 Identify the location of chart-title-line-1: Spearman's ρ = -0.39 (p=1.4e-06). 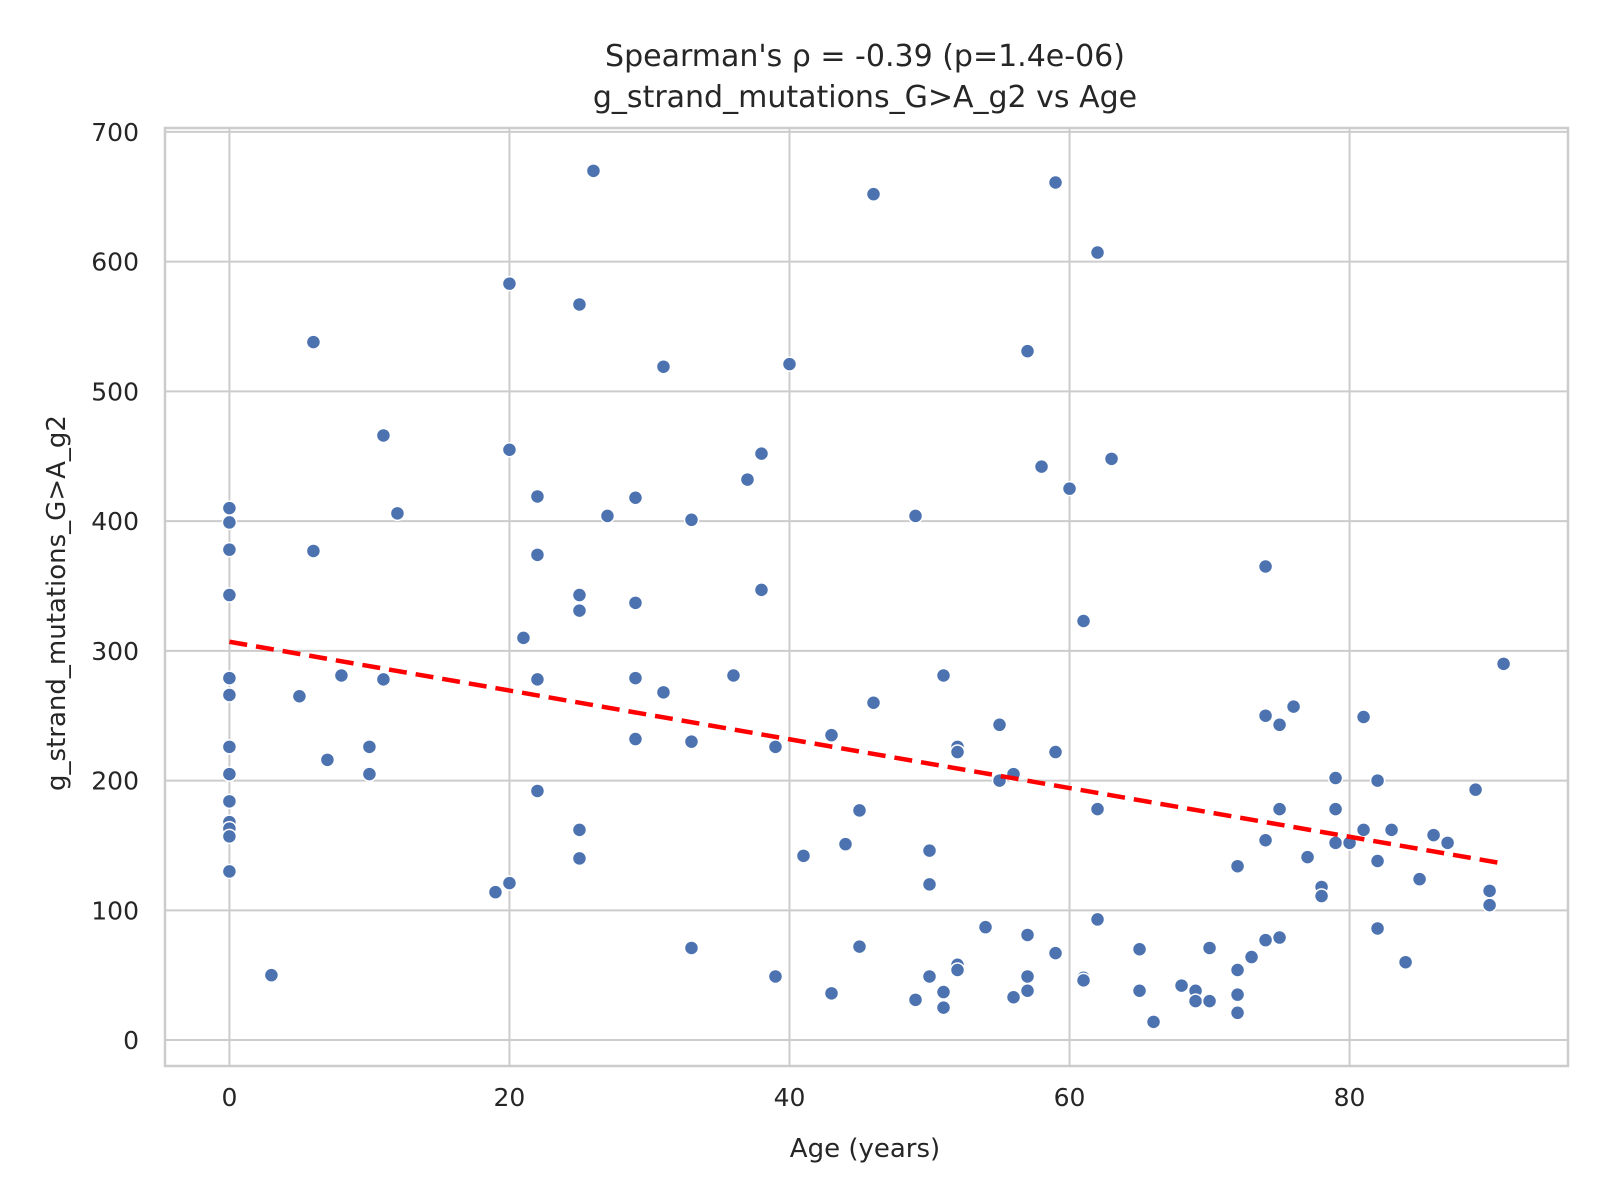
(865, 56).